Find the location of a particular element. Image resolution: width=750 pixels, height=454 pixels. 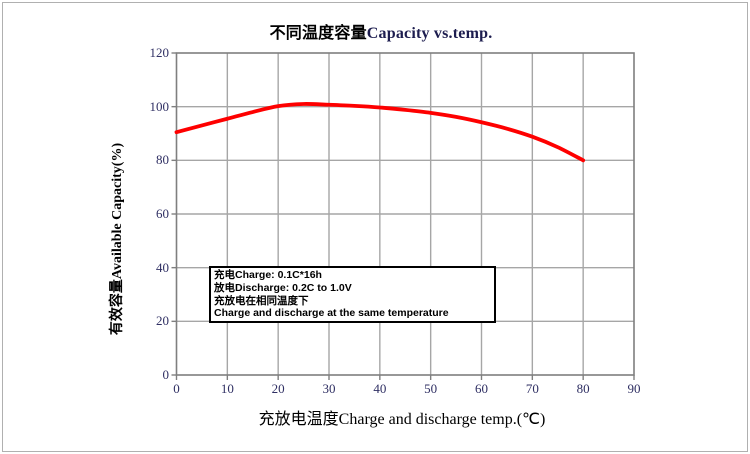

x-axis-title: 充放电温度Charge and discharge temp.(℃) is located at coordinates (402, 419).